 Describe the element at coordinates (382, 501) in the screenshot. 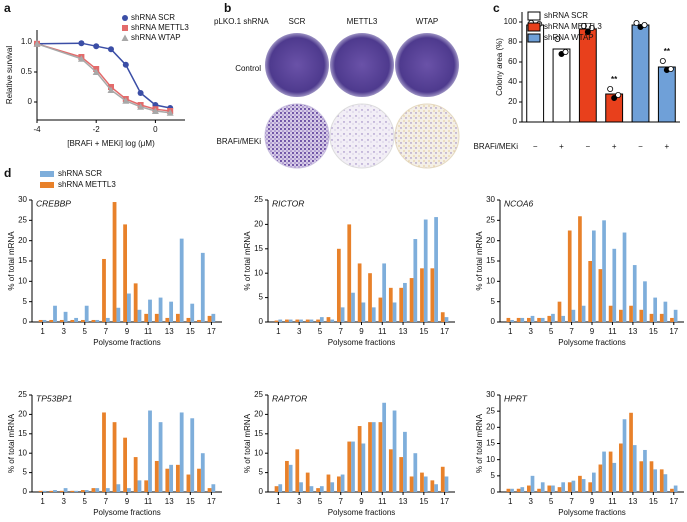

I see `x-tick-label: 11` at that location.